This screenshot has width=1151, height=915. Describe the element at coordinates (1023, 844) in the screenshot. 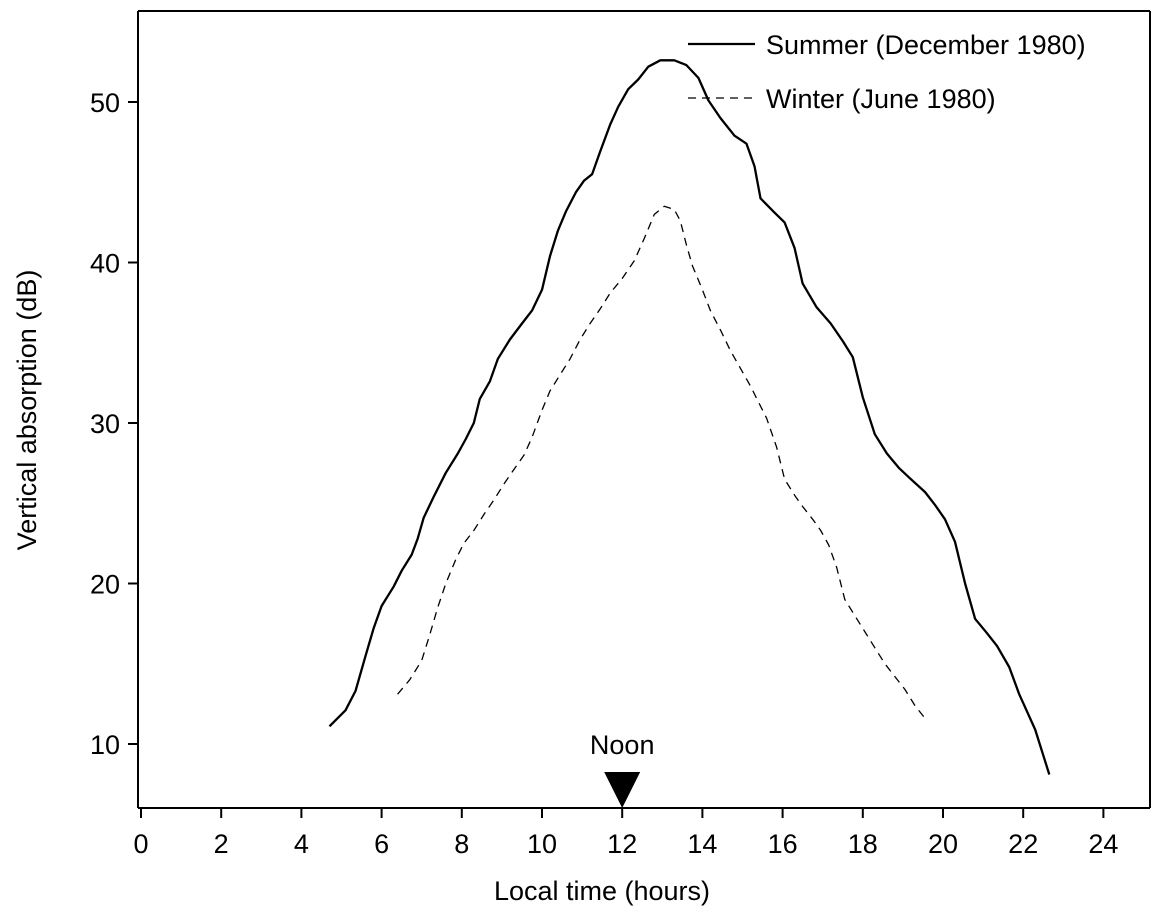

I see `x-tick-label: 22` at that location.